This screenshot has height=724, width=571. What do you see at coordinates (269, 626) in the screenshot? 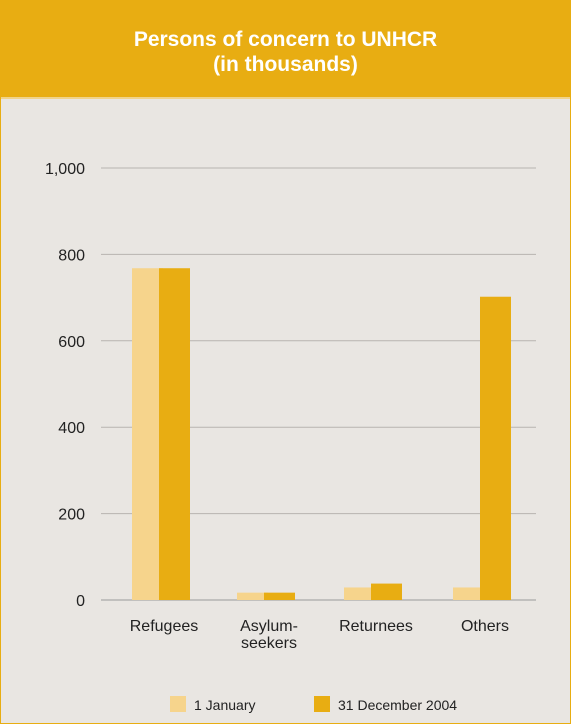
I see `x-tick-label: Asylum-` at bounding box center [269, 626].